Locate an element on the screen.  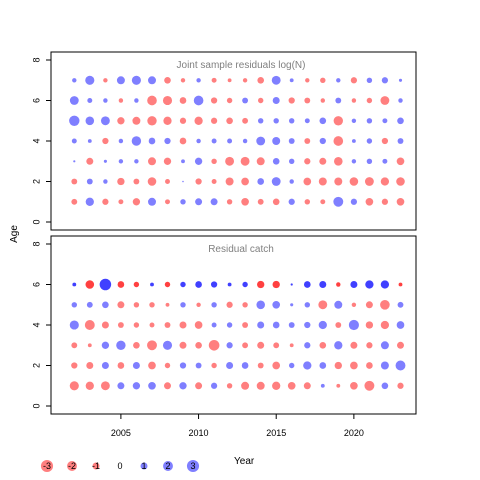
x-tick-label: 2005 is located at coordinates (121, 433).